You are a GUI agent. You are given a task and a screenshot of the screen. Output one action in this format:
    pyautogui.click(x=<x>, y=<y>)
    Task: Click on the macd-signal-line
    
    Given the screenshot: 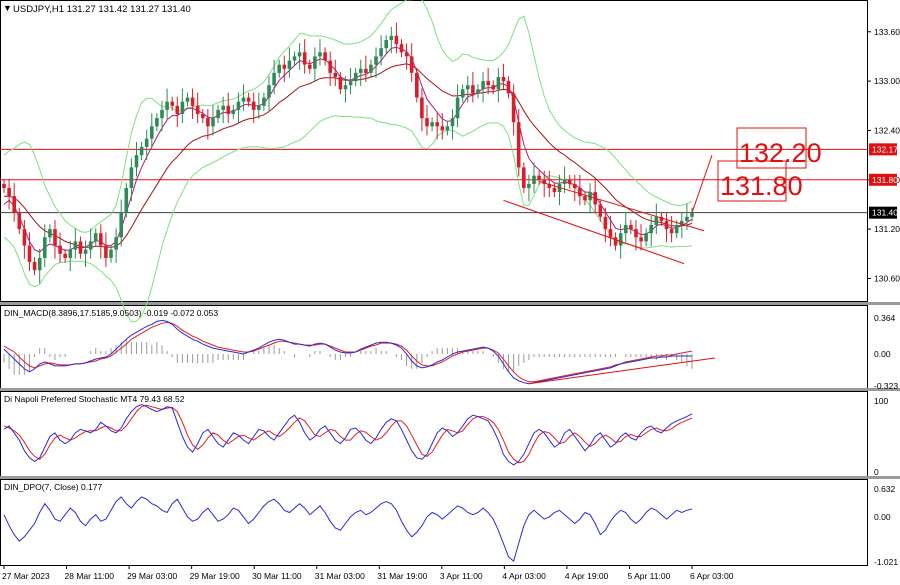 What is the action you would take?
    pyautogui.click(x=348, y=352)
    